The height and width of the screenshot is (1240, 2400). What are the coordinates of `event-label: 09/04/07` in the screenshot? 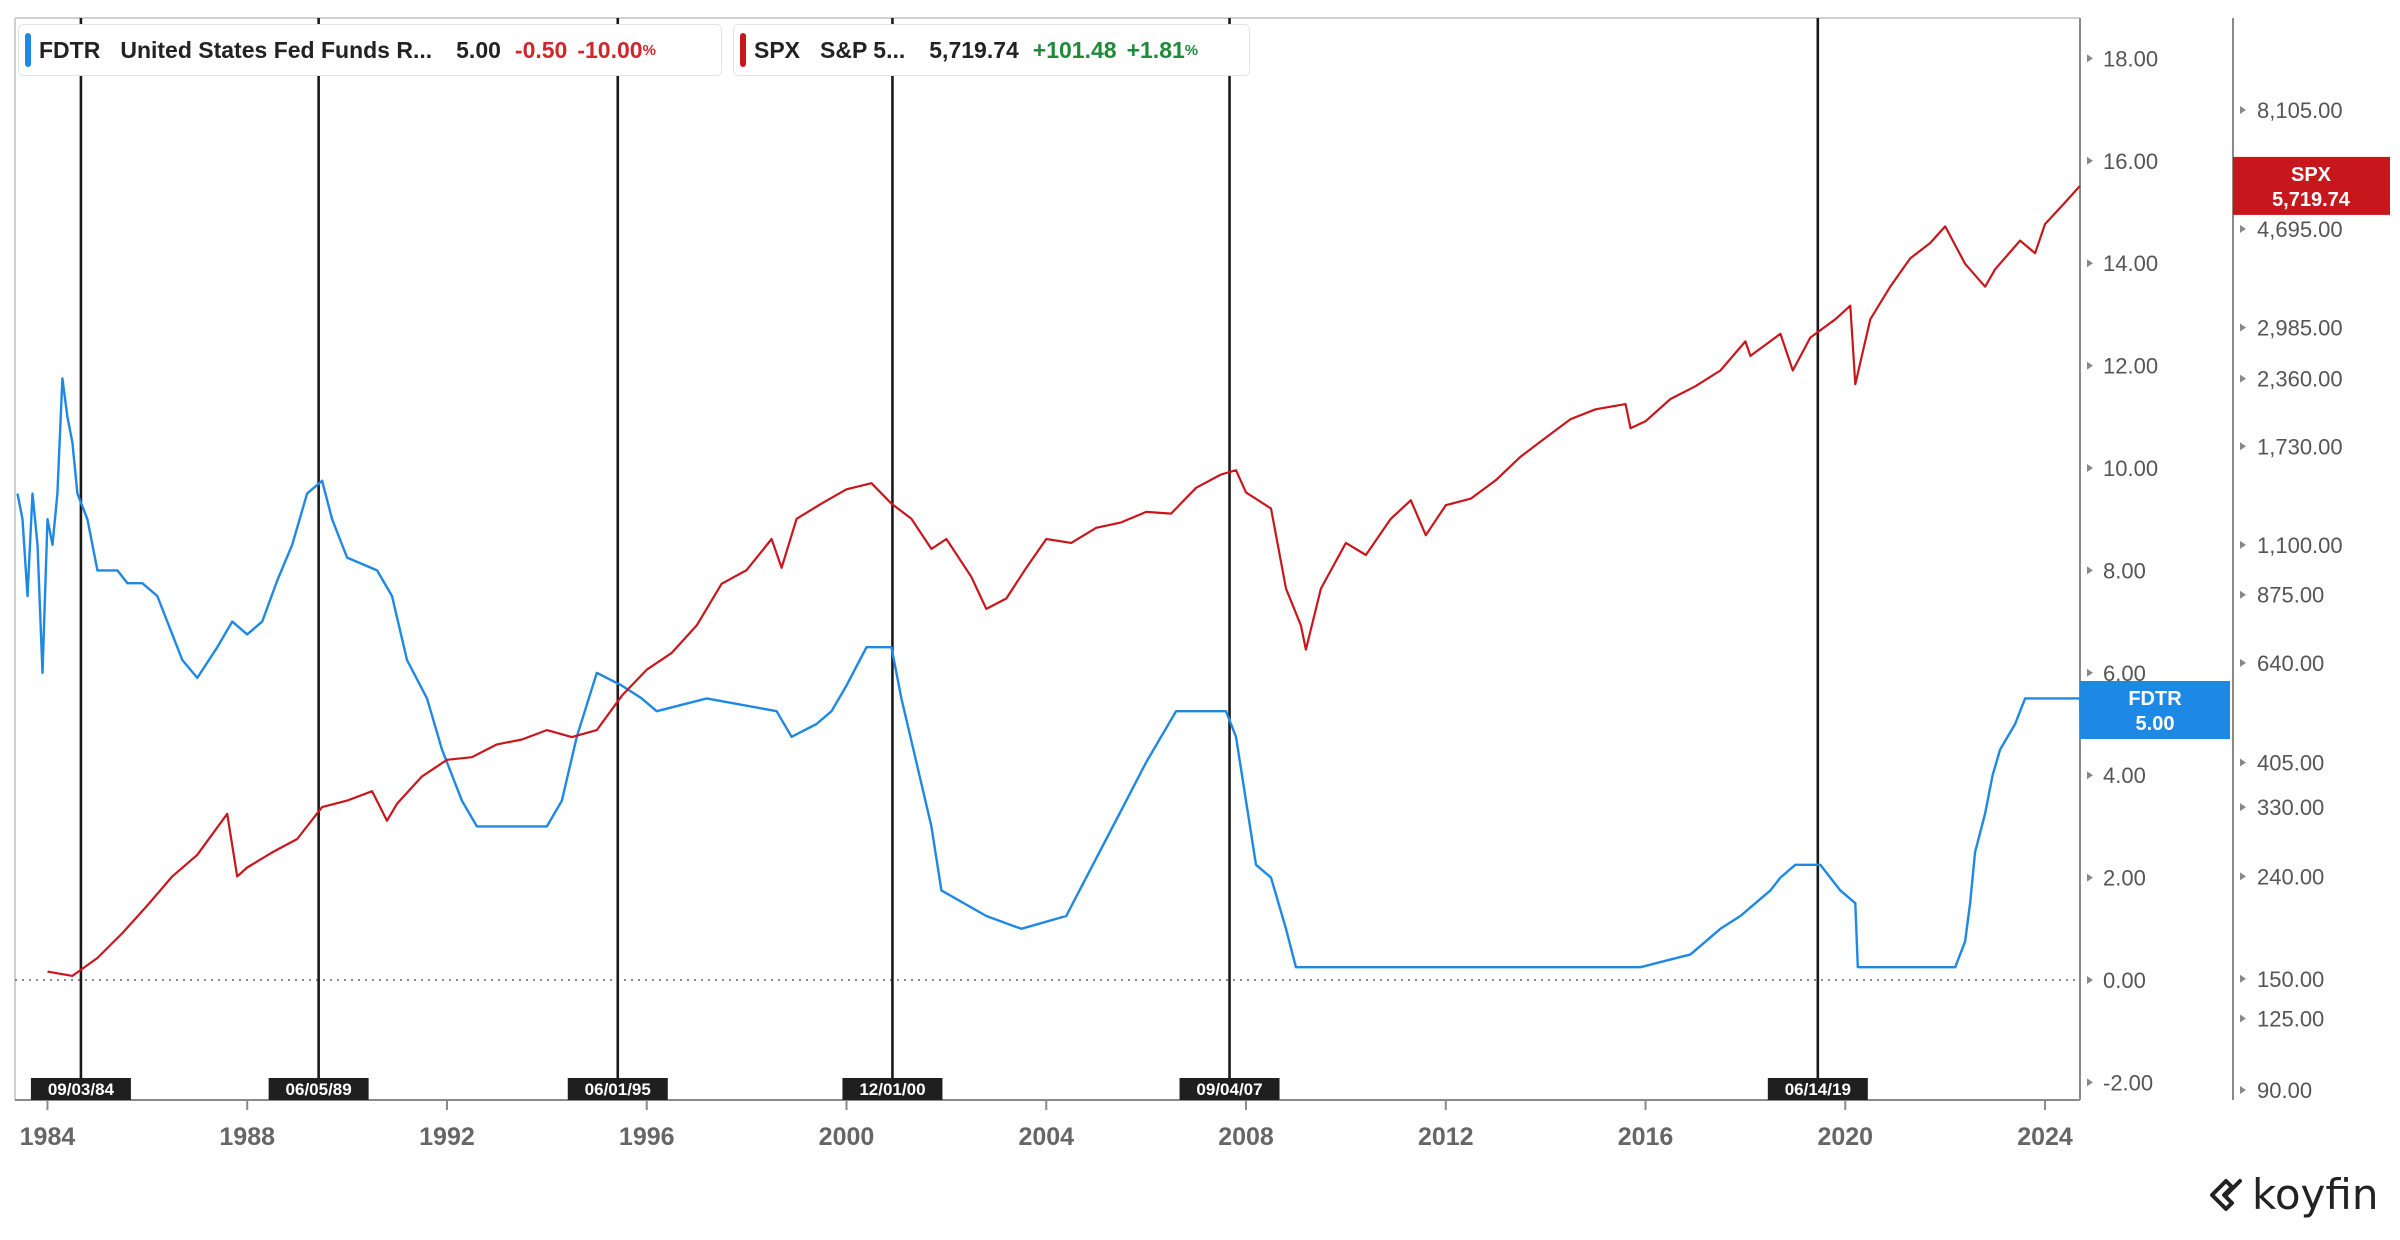 It's located at (1229, 1089).